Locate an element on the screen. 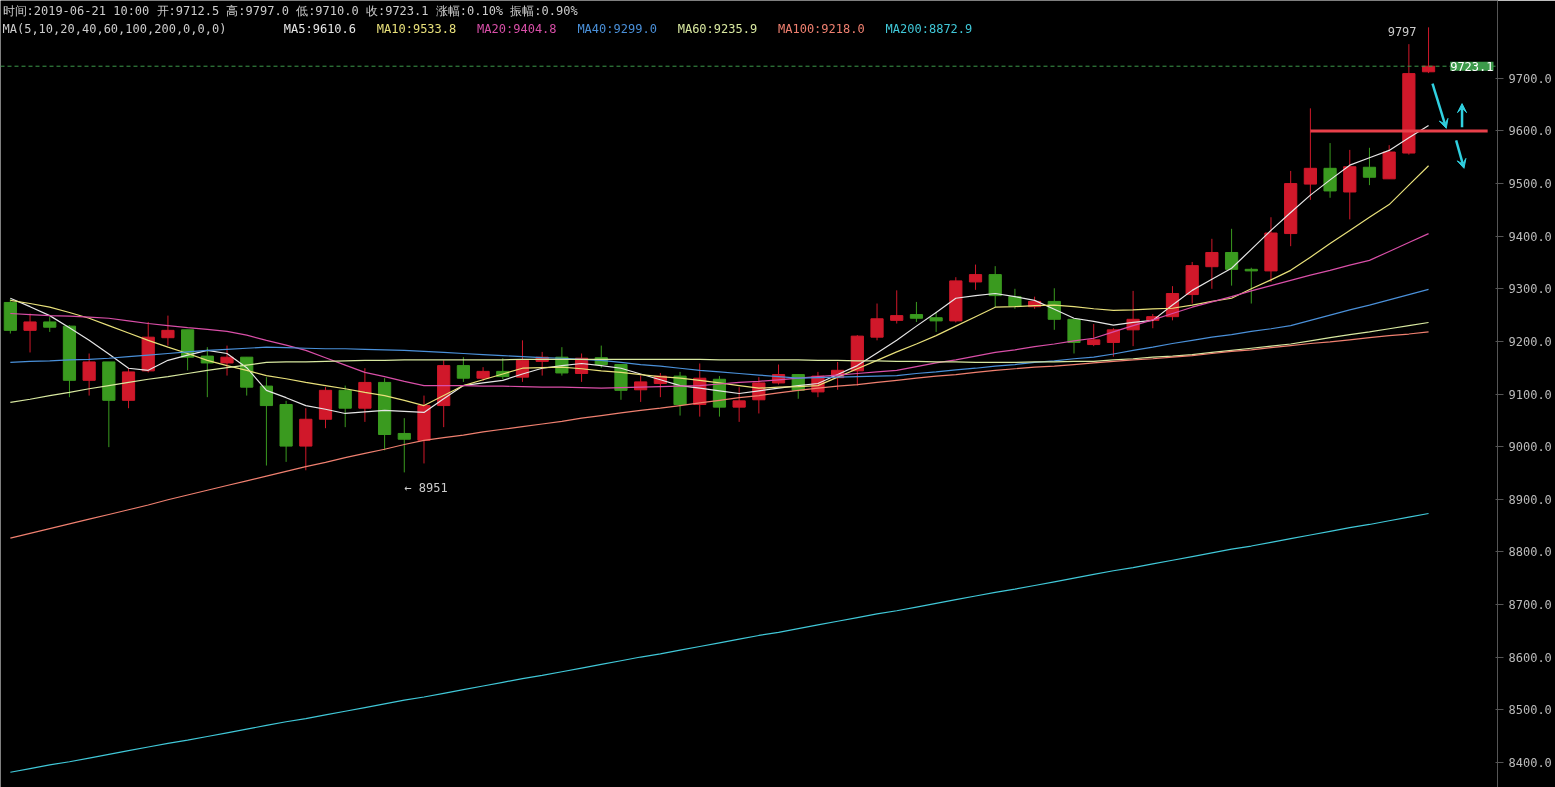 This screenshot has width=1555, height=787. y-tick-label: 8600.0 is located at coordinates (1530, 657).